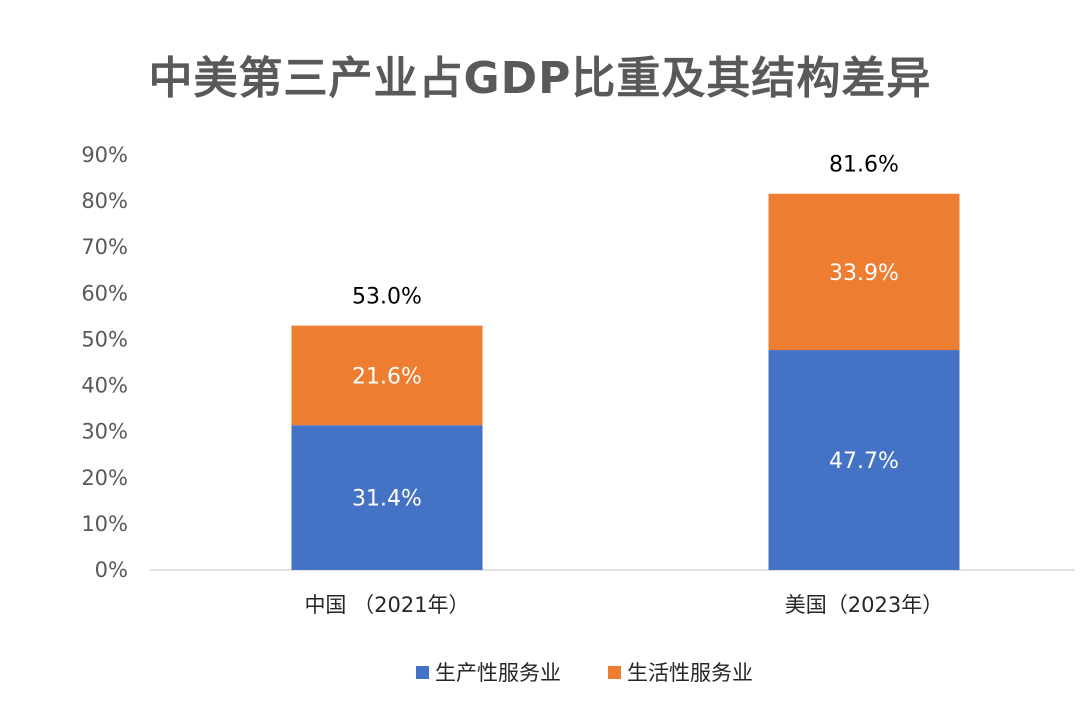 This screenshot has height=720, width=1080. I want to click on bar-value-label: 31.4%, so click(387, 499).